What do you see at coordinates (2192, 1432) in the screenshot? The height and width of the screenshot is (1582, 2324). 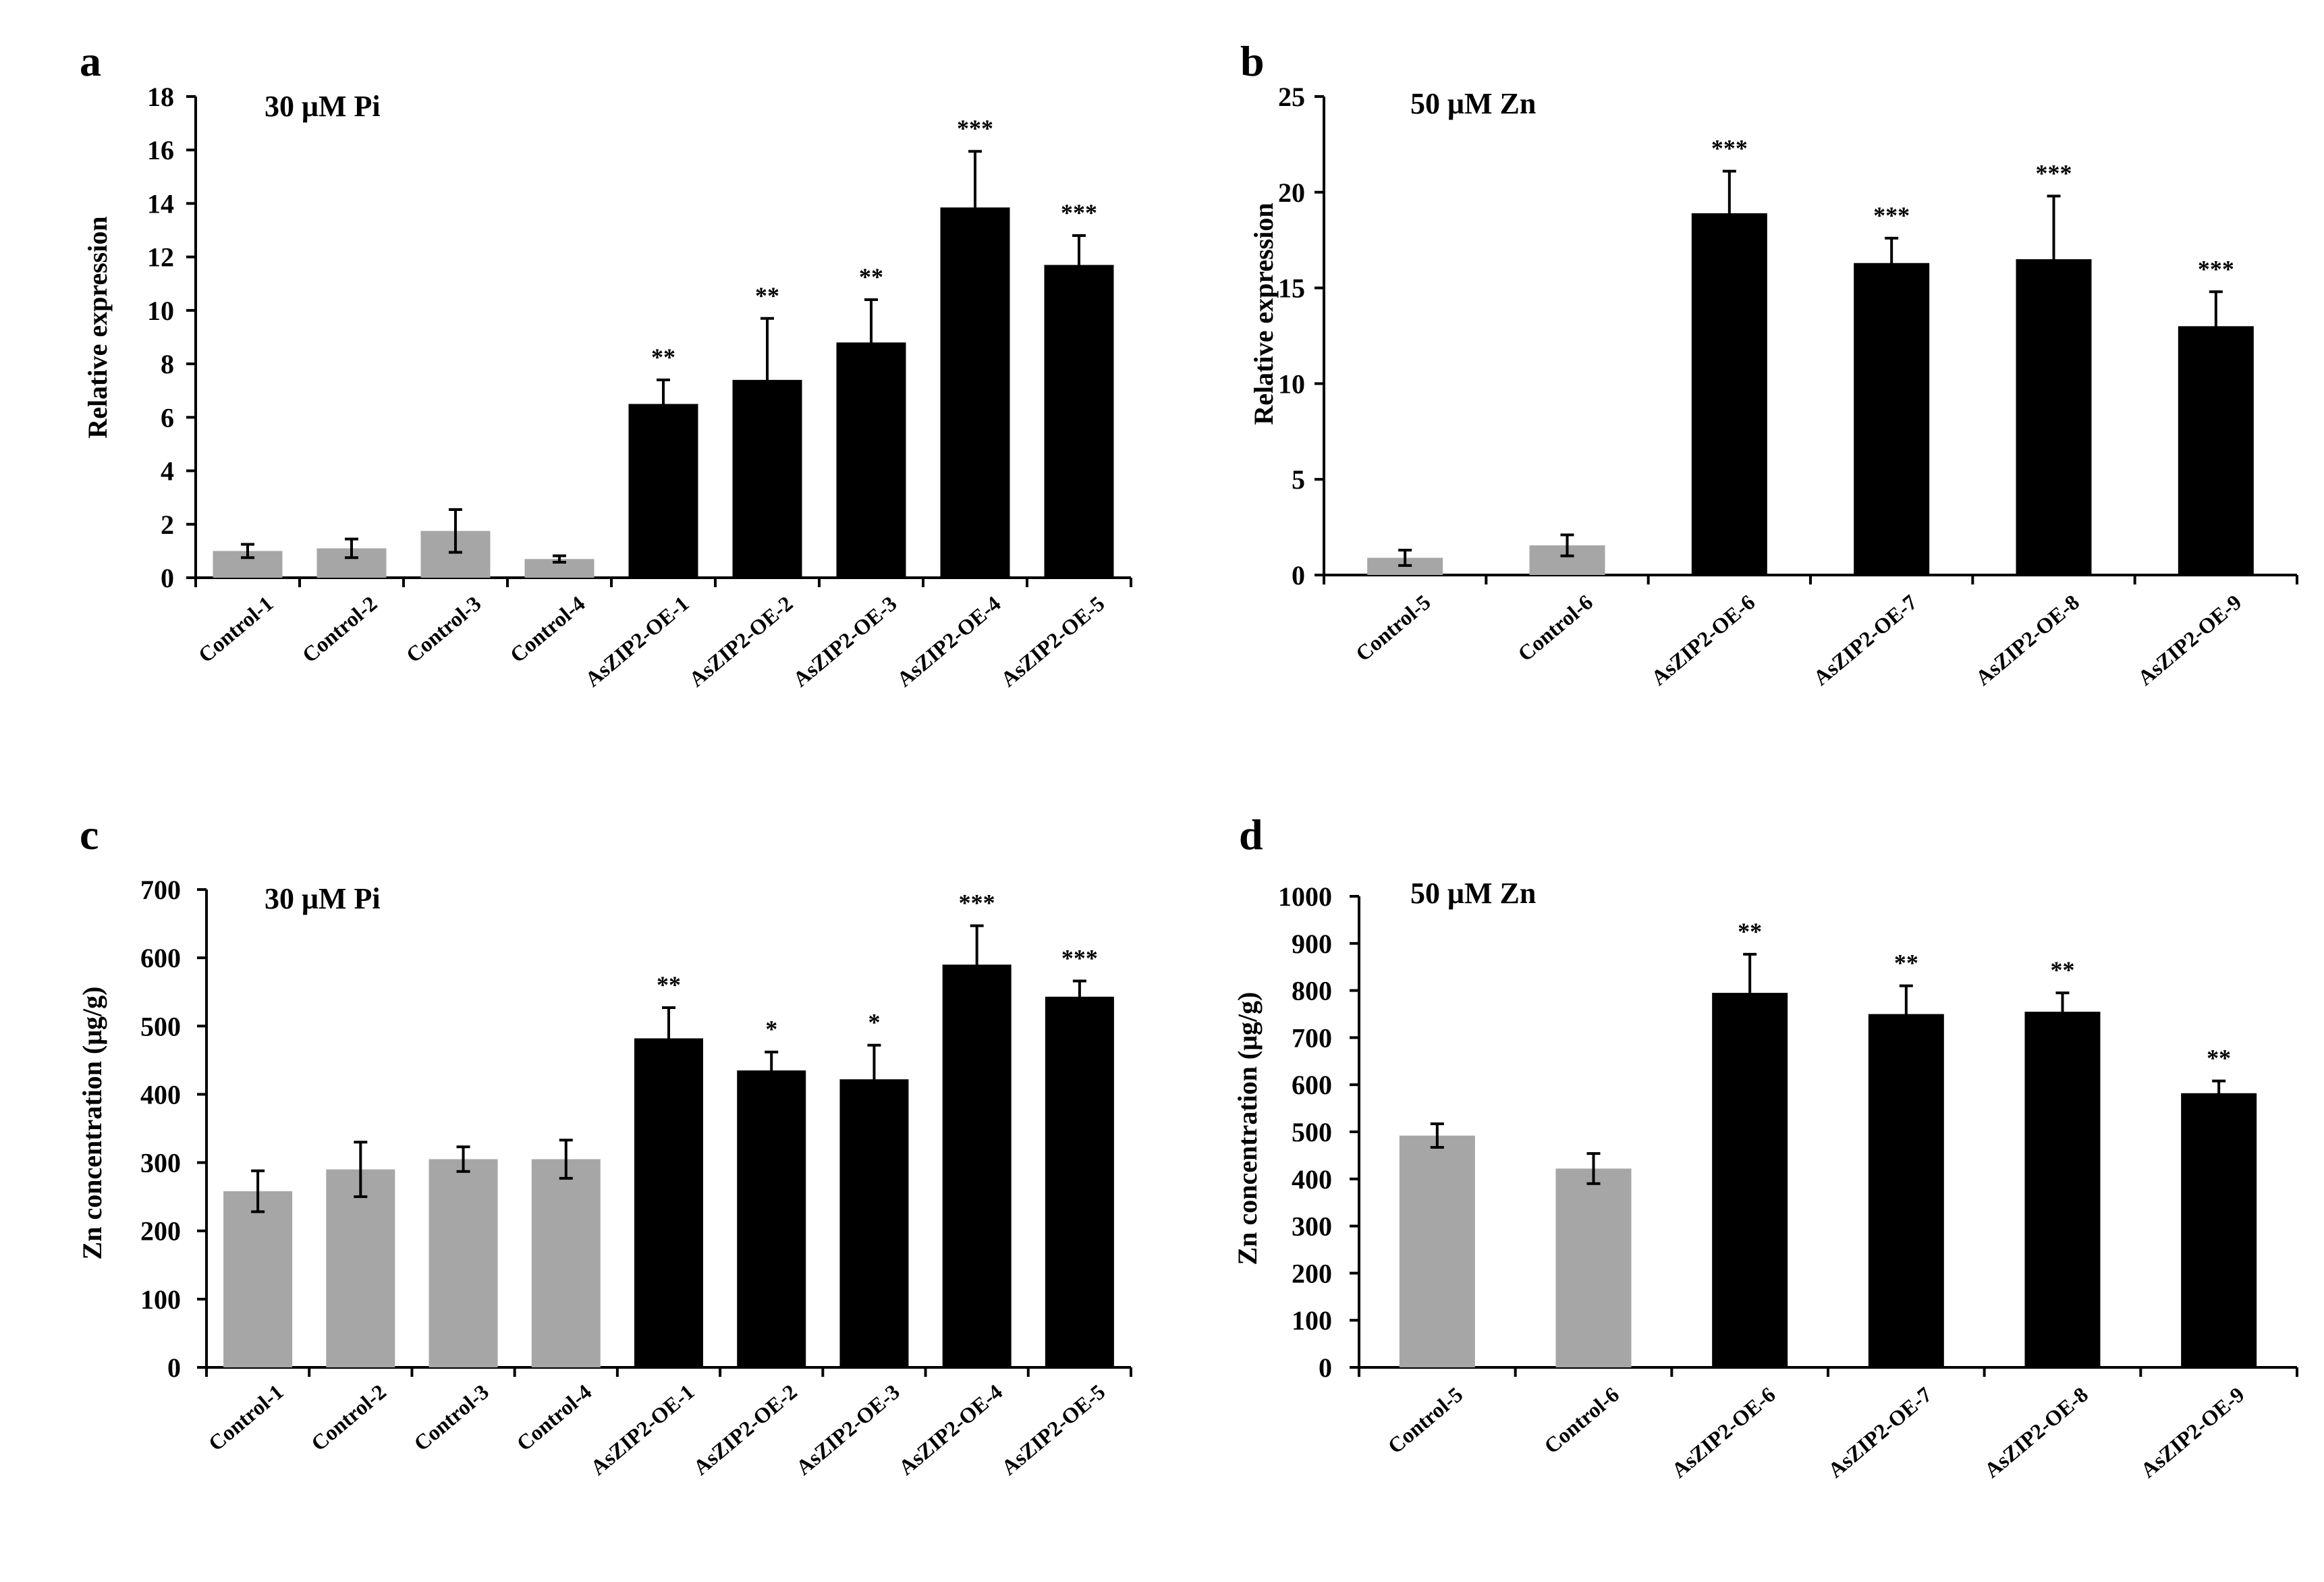 I see `x-tick-label: AsZIP2-OE-9` at bounding box center [2192, 1432].